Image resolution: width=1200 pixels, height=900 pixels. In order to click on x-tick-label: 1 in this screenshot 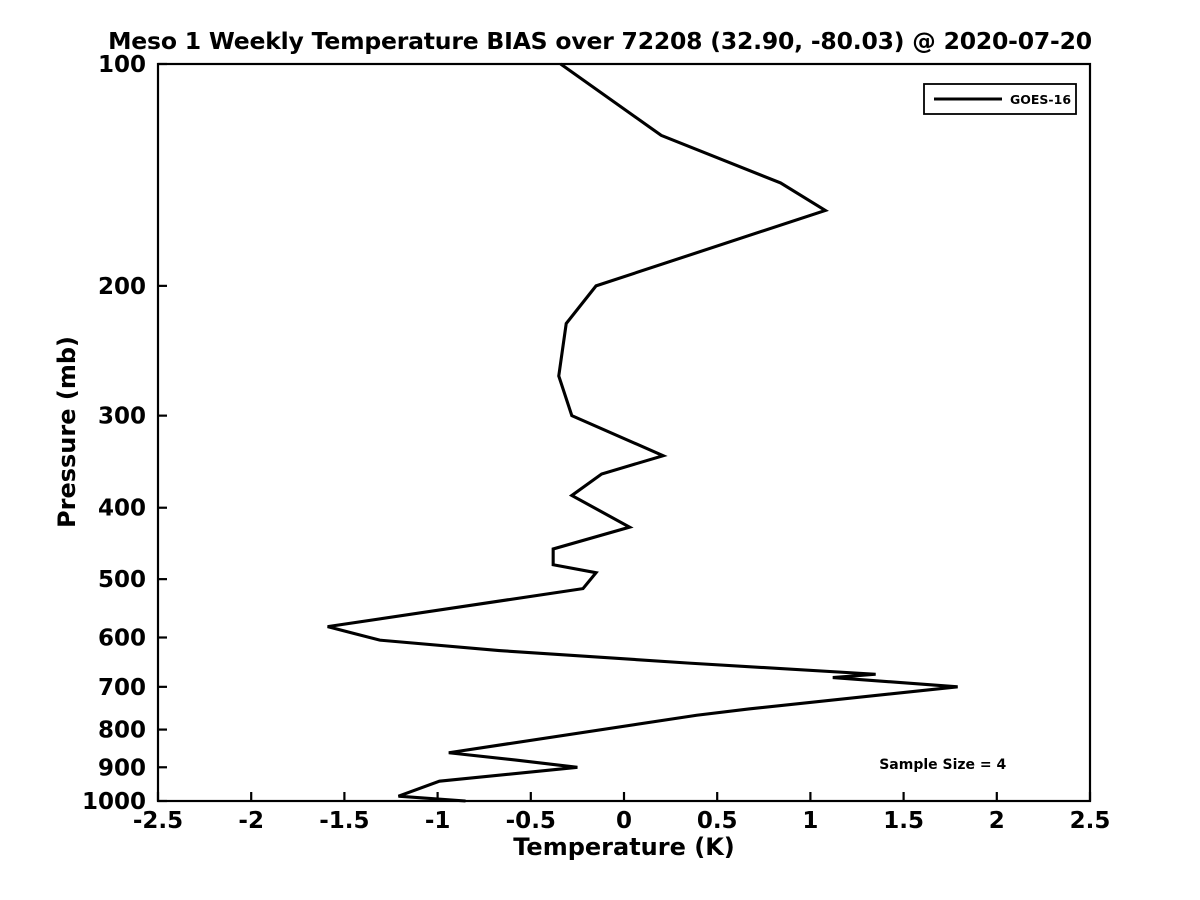, I will do `click(810, 821)`.